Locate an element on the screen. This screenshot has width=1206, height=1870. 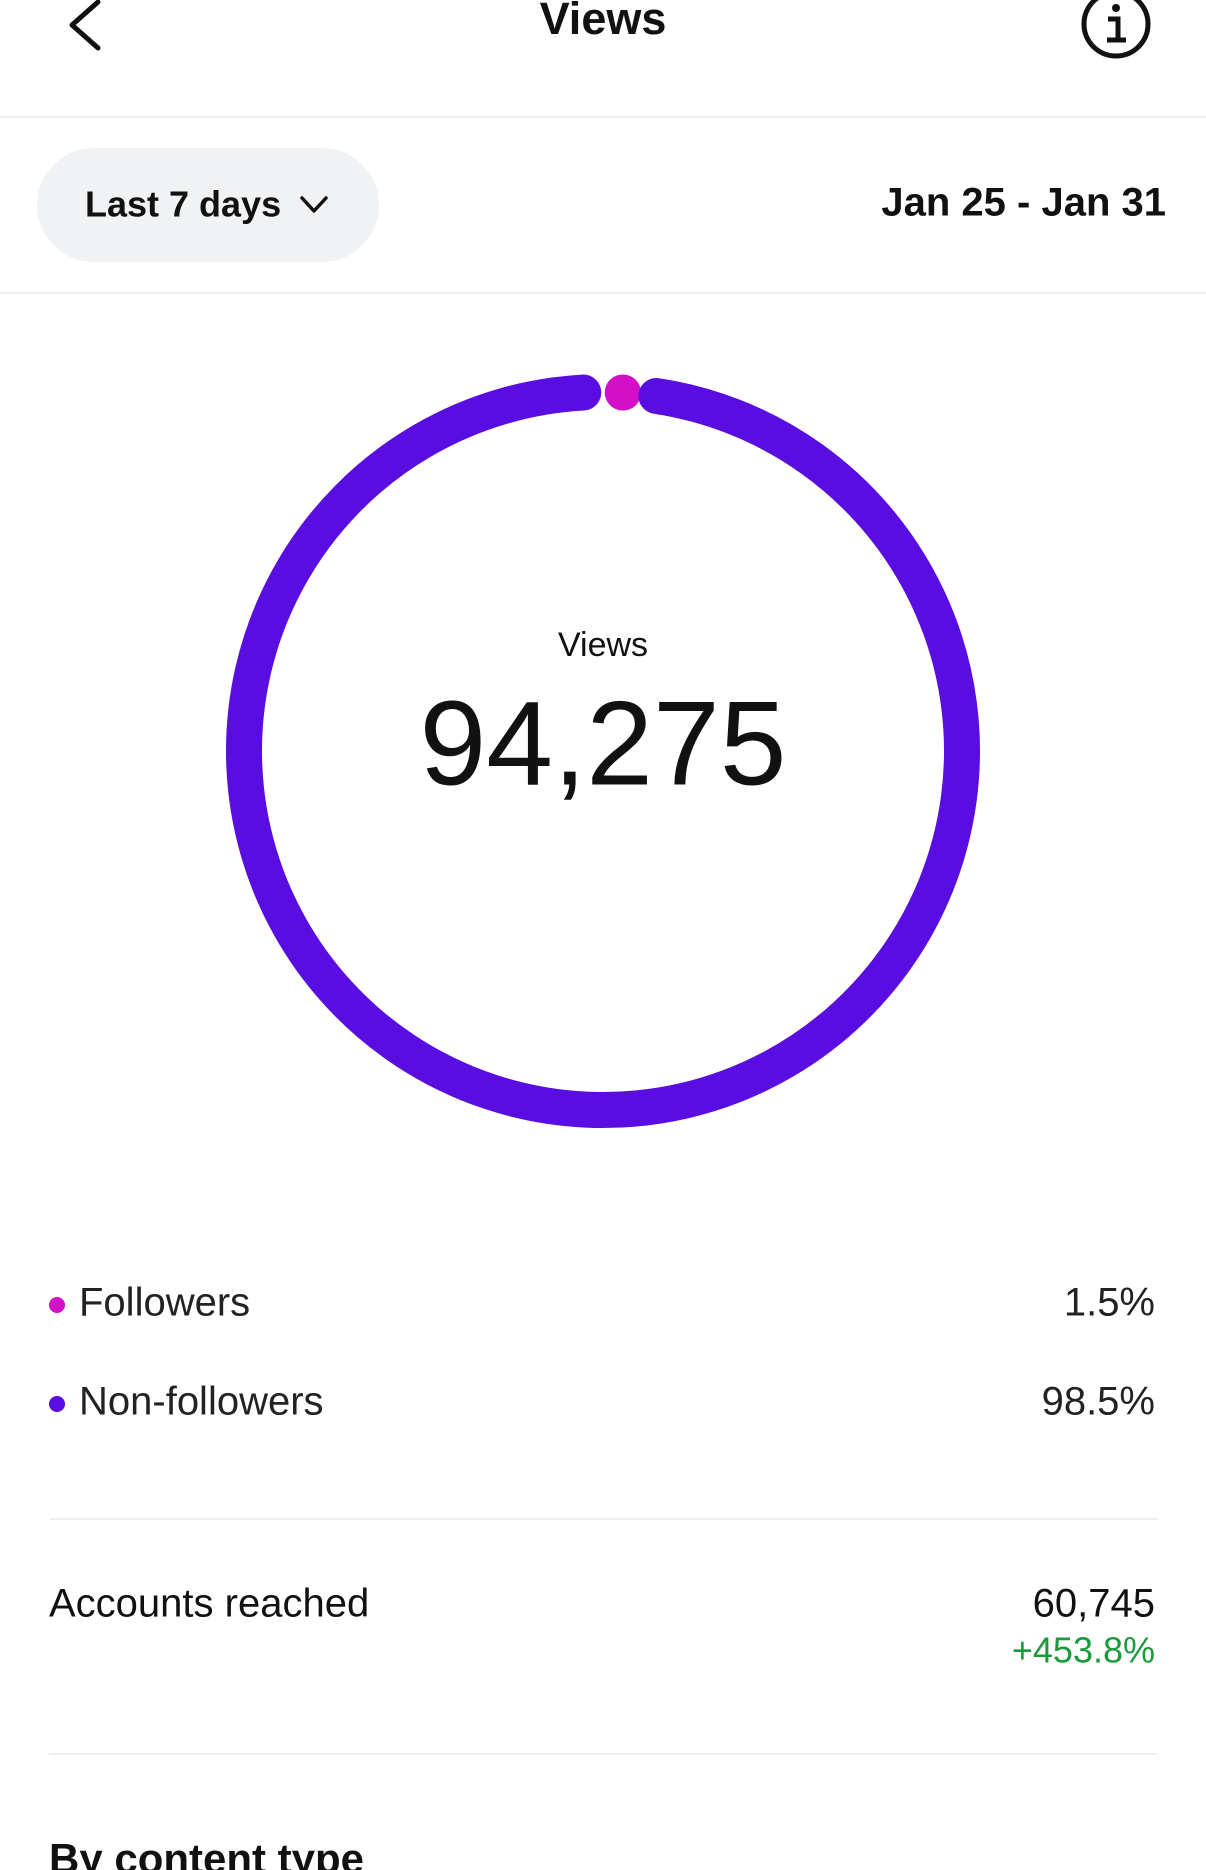
legend-label: Followers is located at coordinates (164, 1303).